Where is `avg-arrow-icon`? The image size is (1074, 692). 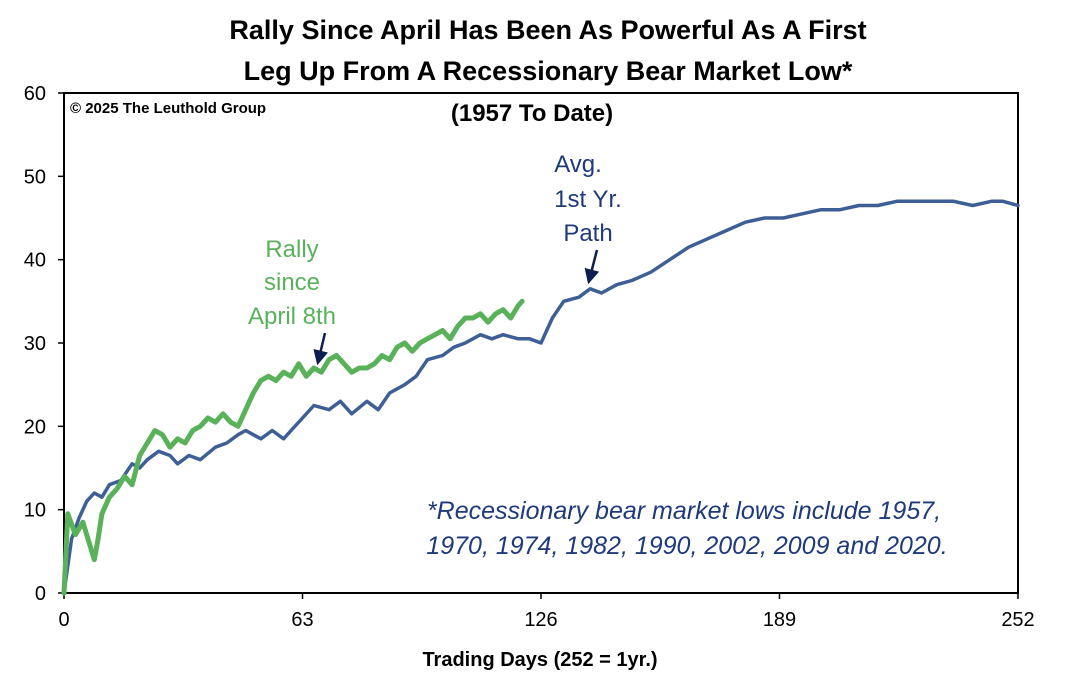 avg-arrow-icon is located at coordinates (592, 267).